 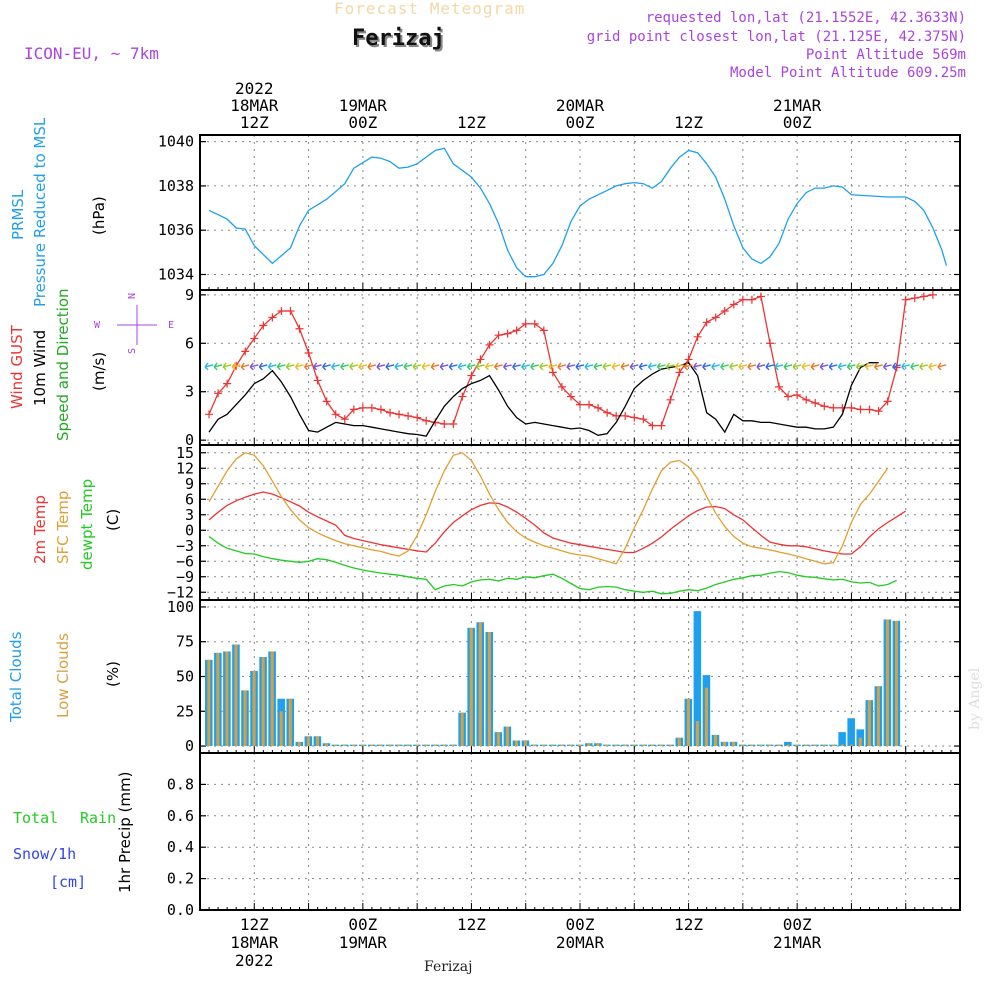 What do you see at coordinates (805, 18) in the screenshot?
I see `requested-coords: requested lon,lat (21.1552E, 42.3633N)` at bounding box center [805, 18].